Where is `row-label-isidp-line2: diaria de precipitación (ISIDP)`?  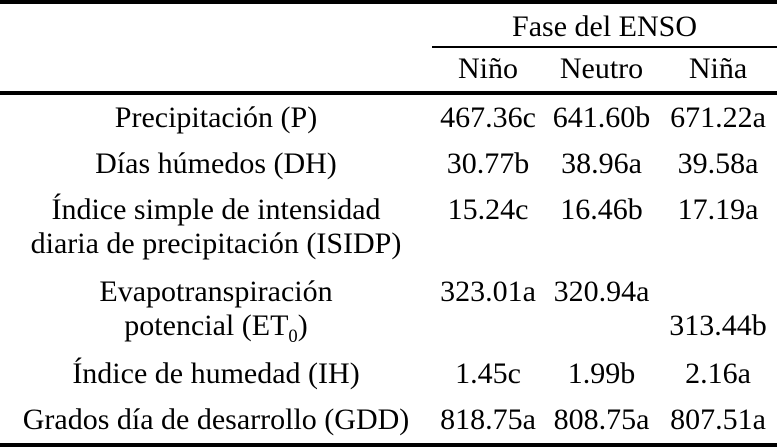
row-label-isidp-line2: diaria de precipitación (ISIDP) is located at coordinates (216, 243).